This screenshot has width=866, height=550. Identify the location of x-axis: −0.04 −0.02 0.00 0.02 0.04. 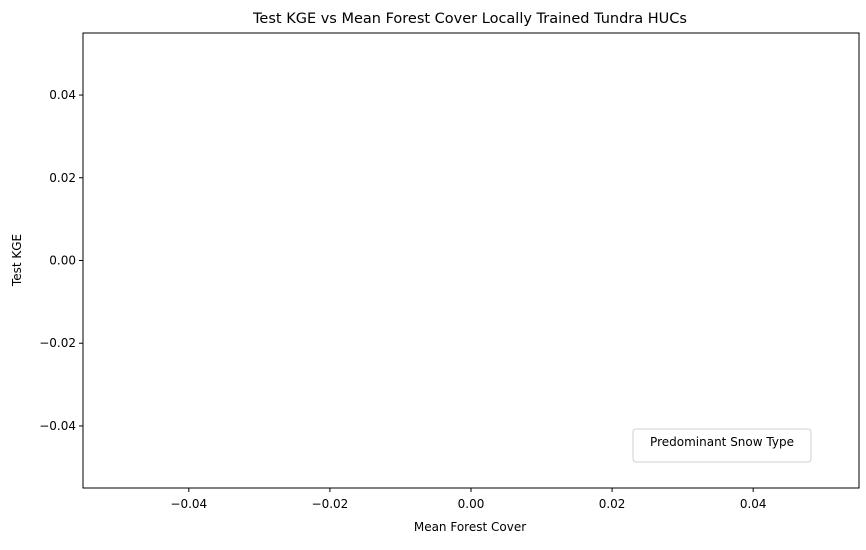
(468, 499).